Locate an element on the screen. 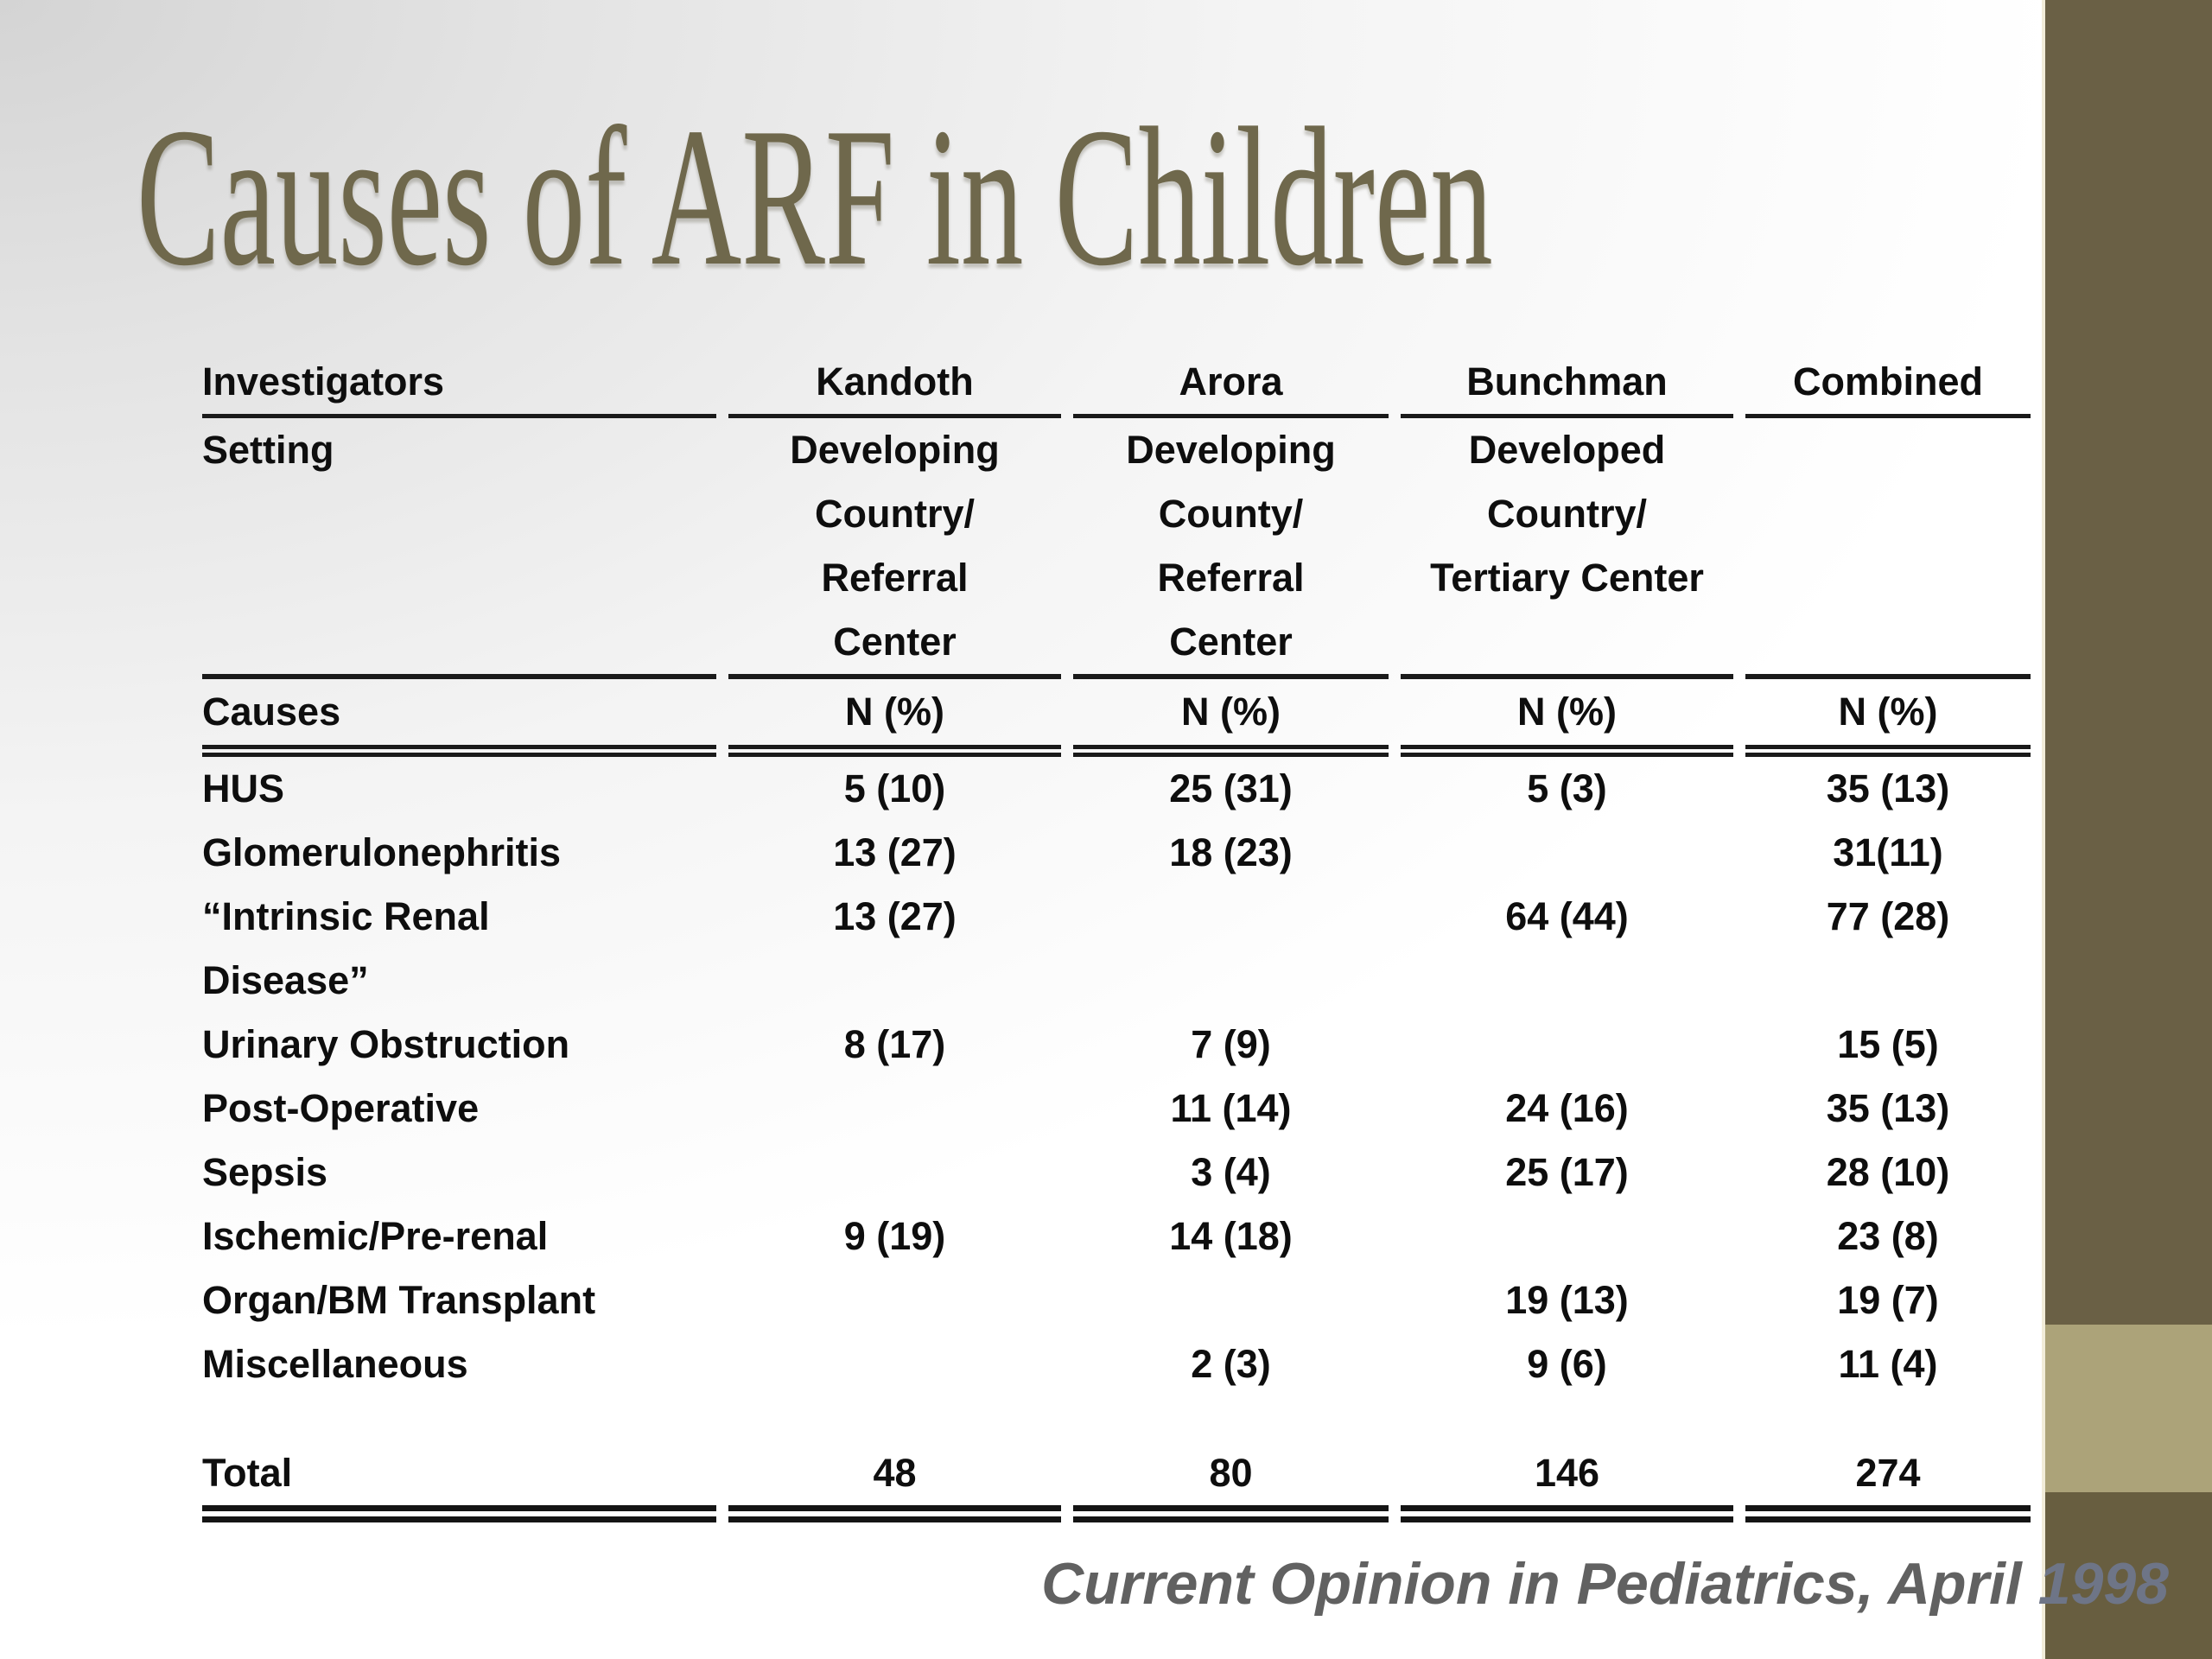 The image size is (2212, 1659). npct-bunchman: N (%) is located at coordinates (1567, 718).